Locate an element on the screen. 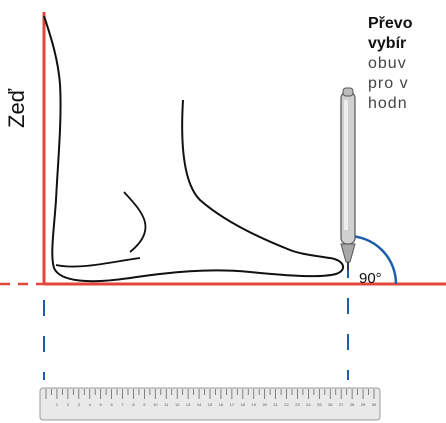  arch-curve is located at coordinates (135, 222).